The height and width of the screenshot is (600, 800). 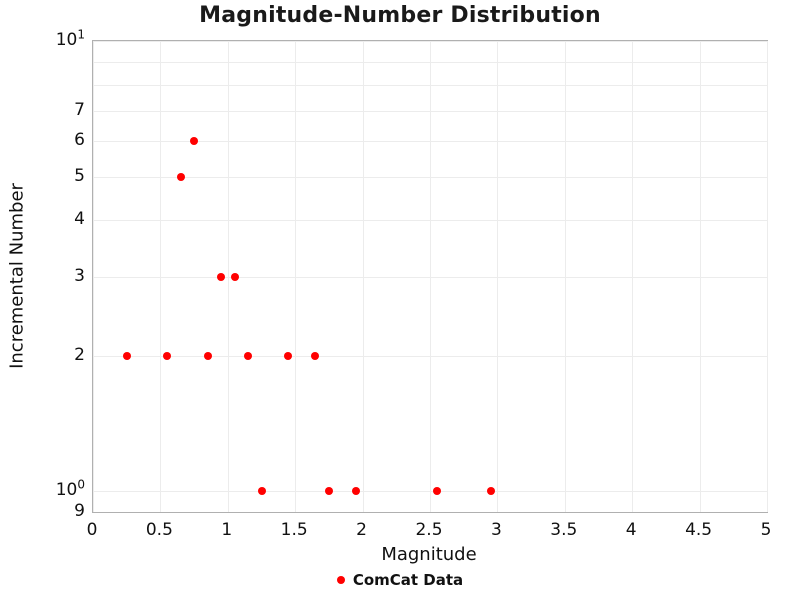 What do you see at coordinates (496, 530) in the screenshot?
I see `x-tick-label: 3` at bounding box center [496, 530].